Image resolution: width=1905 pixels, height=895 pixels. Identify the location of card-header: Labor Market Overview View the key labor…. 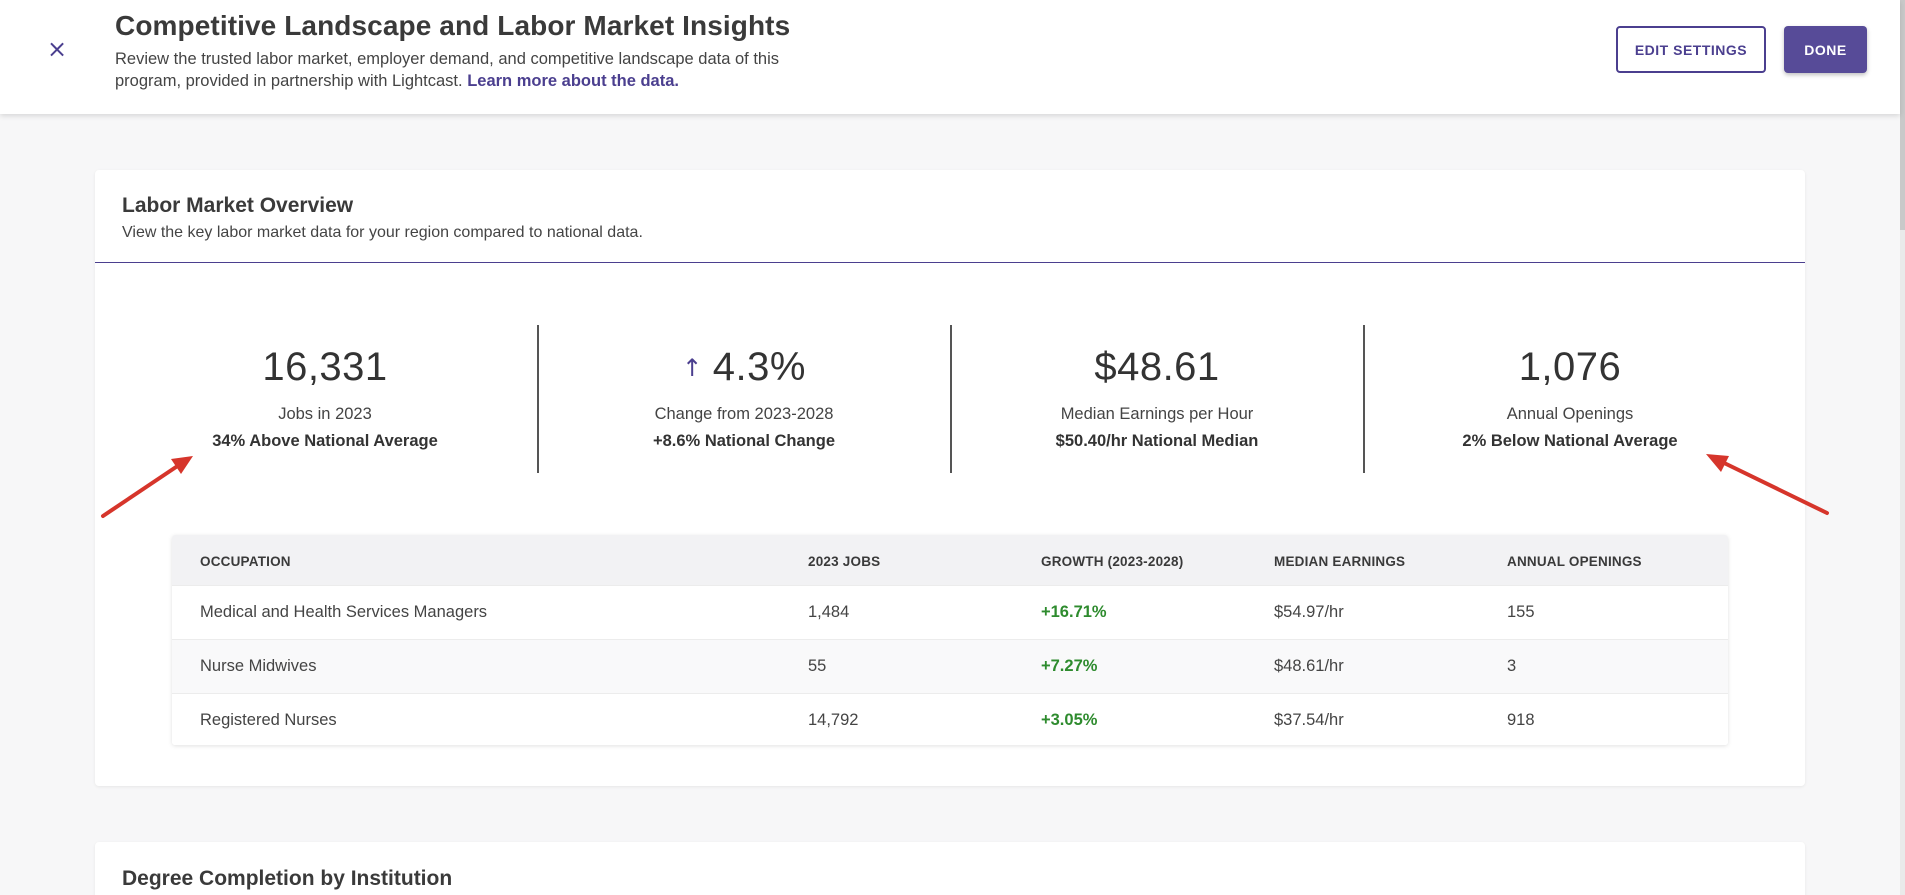
(950, 216).